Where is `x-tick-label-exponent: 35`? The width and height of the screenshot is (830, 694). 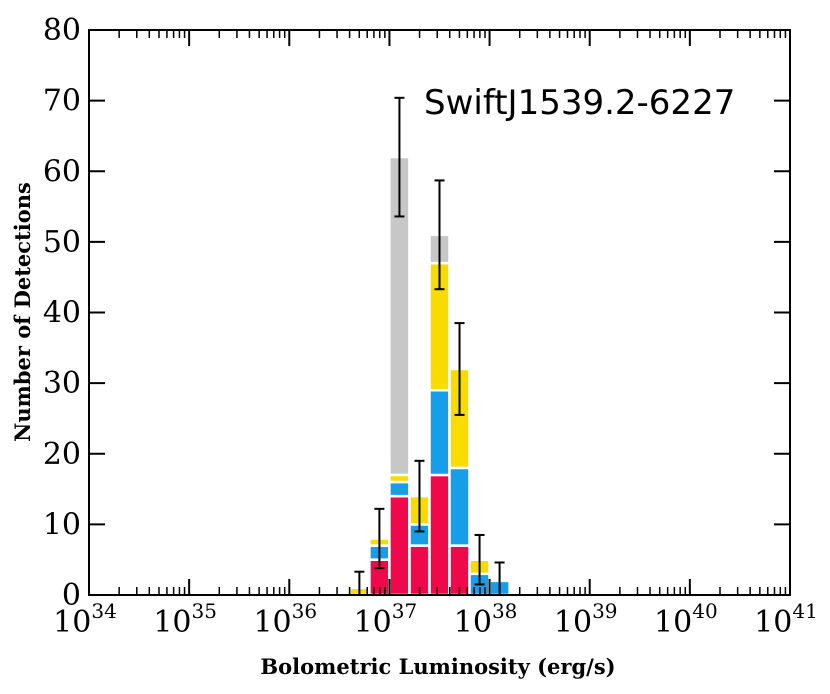
x-tick-label-exponent: 35 is located at coordinates (204, 611).